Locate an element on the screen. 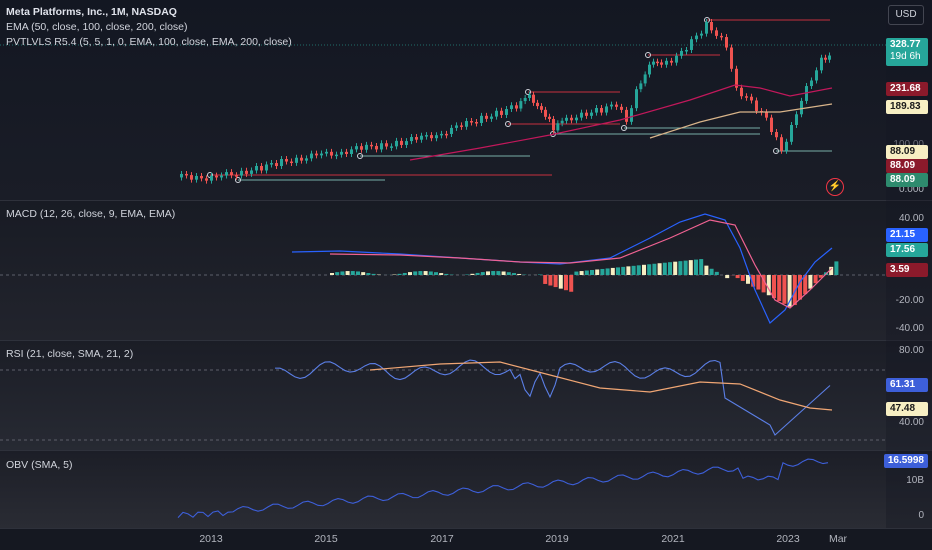  rsi-tag: 61.31 is located at coordinates (907, 385).